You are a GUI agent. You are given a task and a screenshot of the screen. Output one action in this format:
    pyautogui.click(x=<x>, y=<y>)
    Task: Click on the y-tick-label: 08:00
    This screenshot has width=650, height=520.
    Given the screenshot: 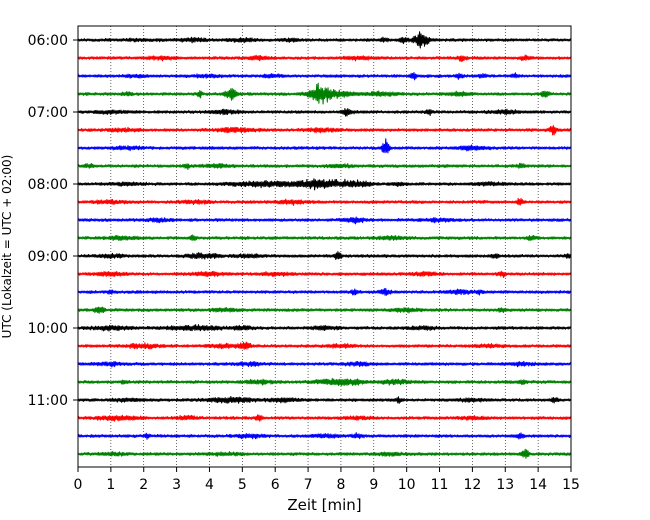 What is the action you would take?
    pyautogui.click(x=48, y=185)
    